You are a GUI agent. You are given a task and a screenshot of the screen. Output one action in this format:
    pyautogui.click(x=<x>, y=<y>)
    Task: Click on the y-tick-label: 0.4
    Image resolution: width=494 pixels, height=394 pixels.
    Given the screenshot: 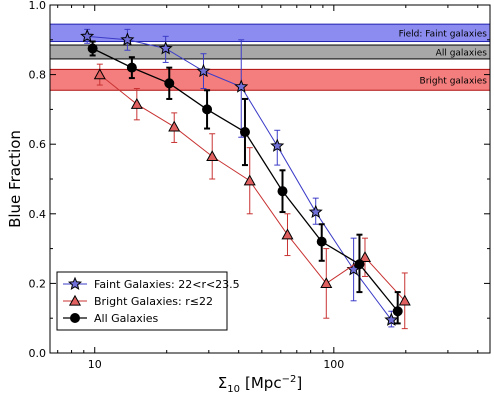 What is the action you would take?
    pyautogui.click(x=38, y=214)
    